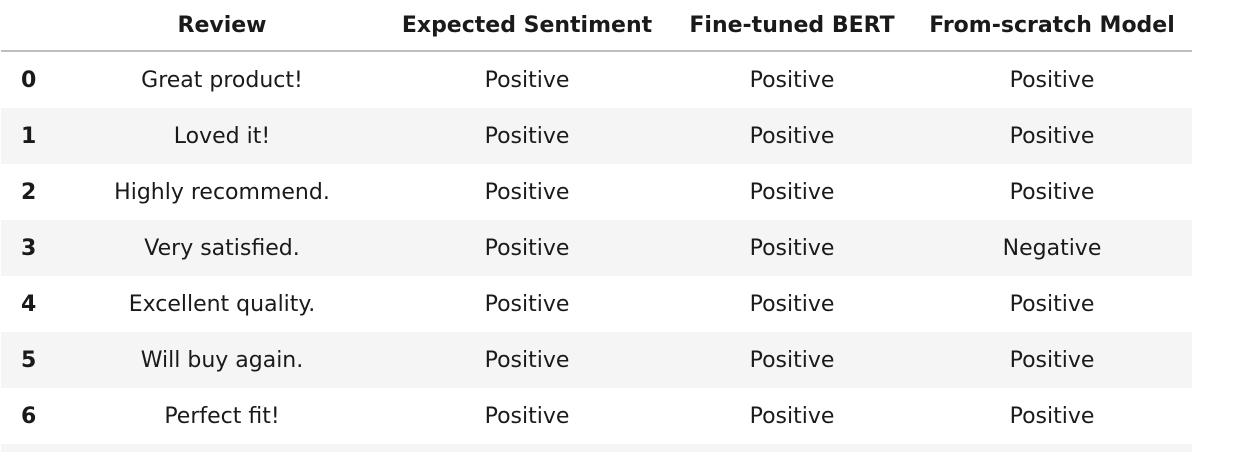 Image resolution: width=1240 pixels, height=452 pixels. Describe the element at coordinates (31, 448) in the screenshot. I see `row-index` at that location.